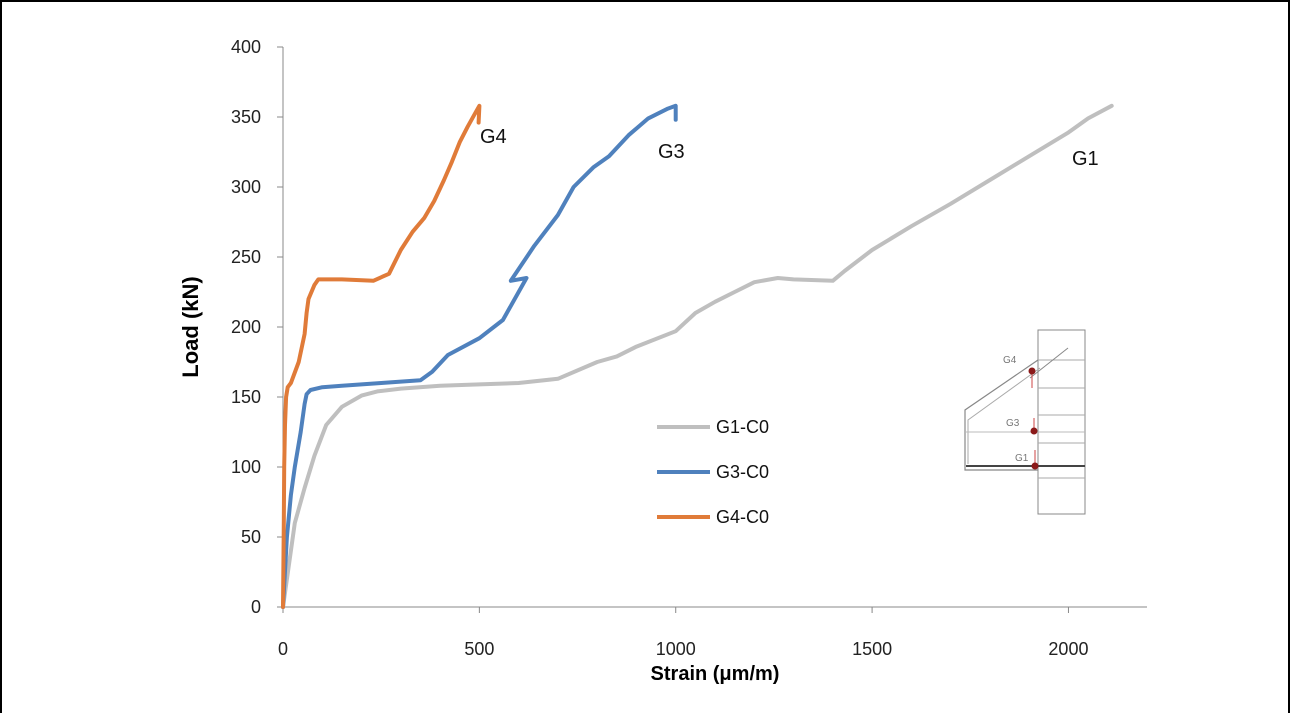 The image size is (1290, 713). Describe the element at coordinates (671, 152) in the screenshot. I see `annotation-g3: G3` at that location.